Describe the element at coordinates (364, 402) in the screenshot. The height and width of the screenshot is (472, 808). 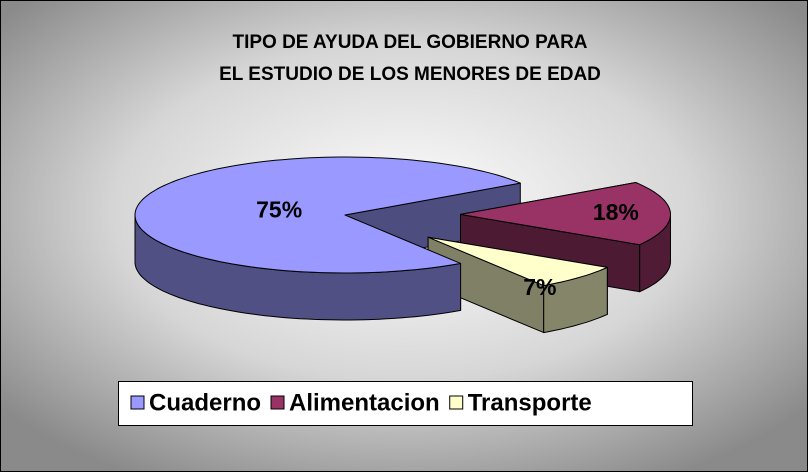
I see `legend-label: Alimentacion` at that location.